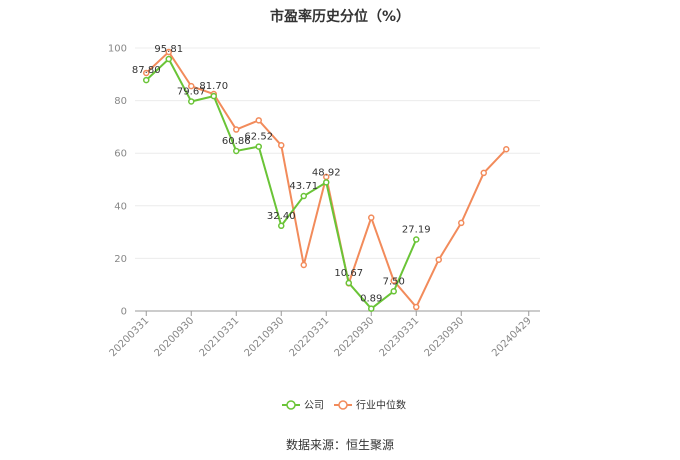  Describe the element at coordinates (381, 405) in the screenshot. I see `legend-label: 行业中位数` at that location.